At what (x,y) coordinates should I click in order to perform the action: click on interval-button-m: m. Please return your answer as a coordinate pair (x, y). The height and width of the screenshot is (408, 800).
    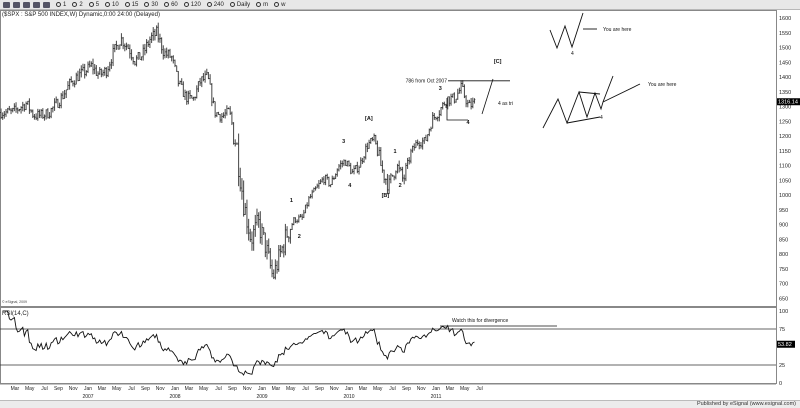
    Looking at the image, I should click on (262, 5).